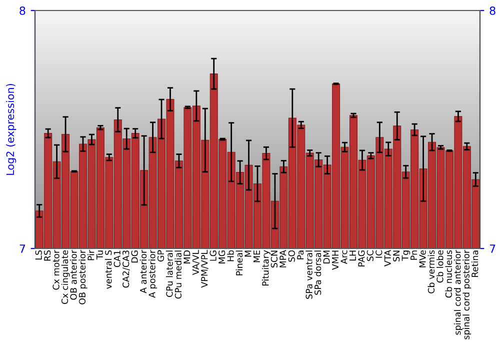  I want to click on x-tick-label: CPu lateral, so click(169, 273).